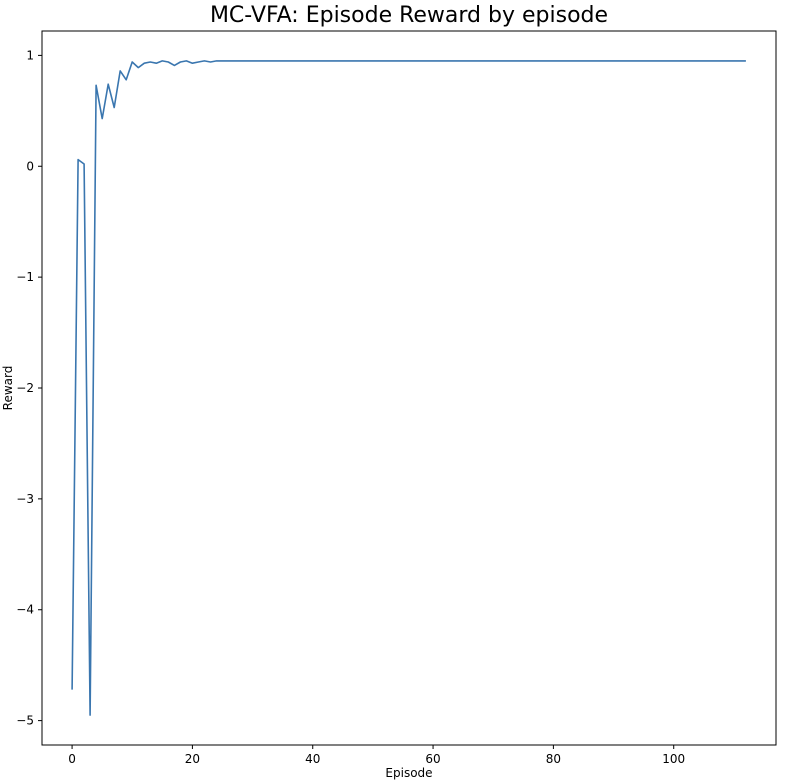  I want to click on x-tick-label: 80, so click(553, 759).